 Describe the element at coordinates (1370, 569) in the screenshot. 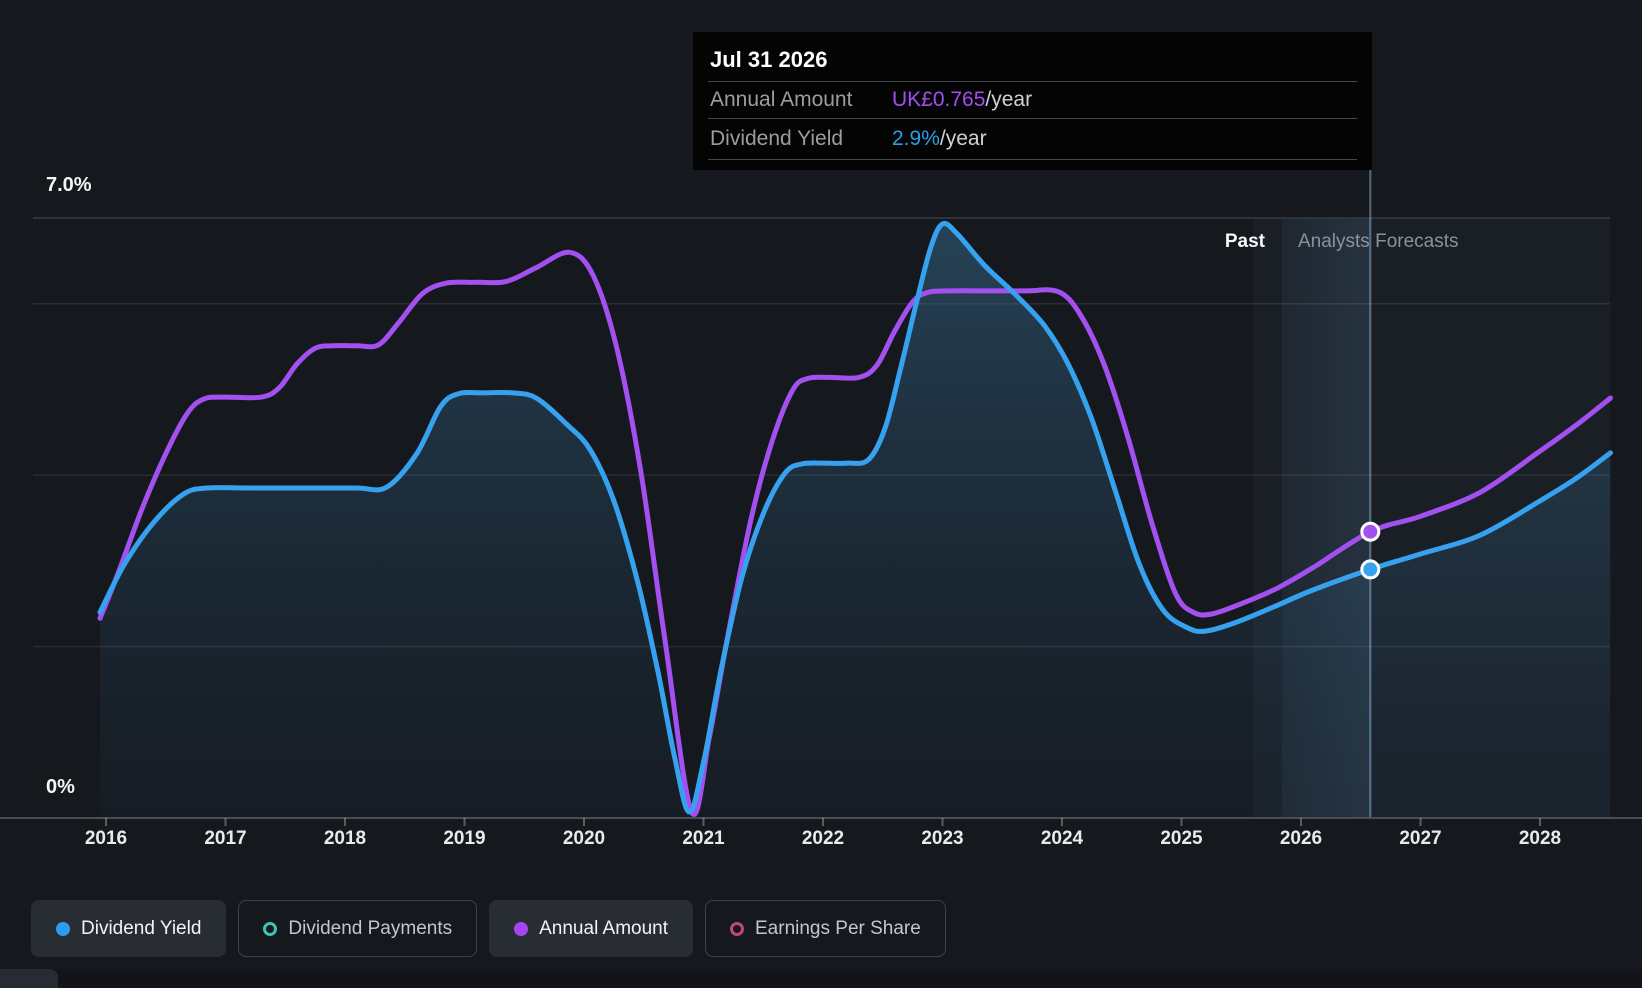

I see `dividend-yield-marker-dot` at that location.